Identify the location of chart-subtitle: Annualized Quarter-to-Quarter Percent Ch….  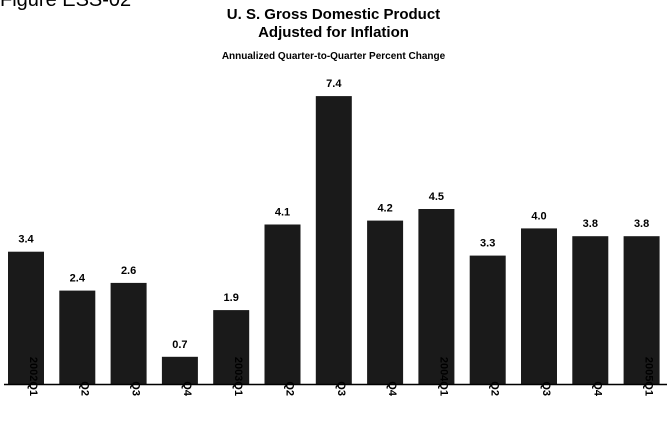
(333, 56).